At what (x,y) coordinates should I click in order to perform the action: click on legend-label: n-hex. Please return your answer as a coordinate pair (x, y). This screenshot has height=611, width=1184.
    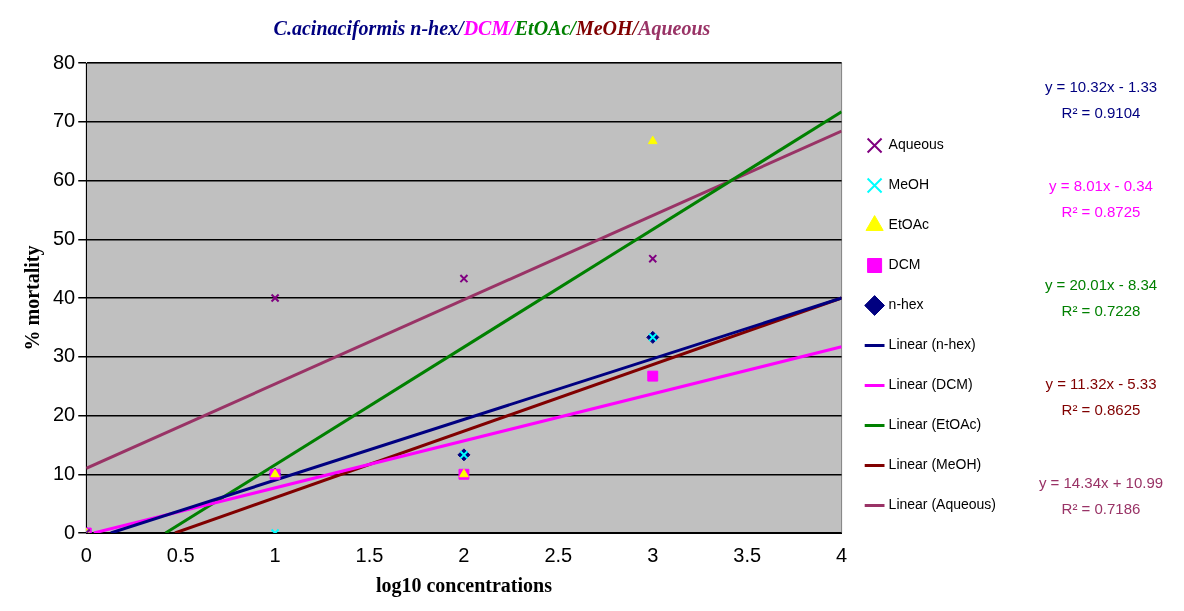
    Looking at the image, I should click on (906, 304).